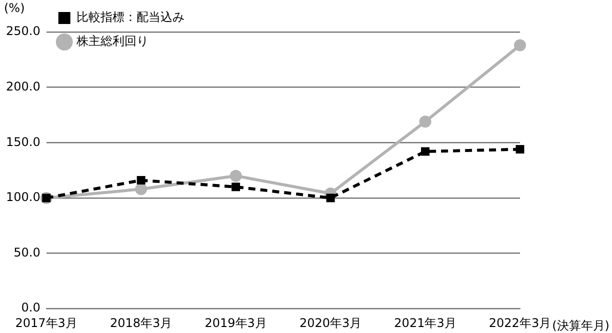 Image resolution: width=612 pixels, height=333 pixels. Describe the element at coordinates (30, 307) in the screenshot. I see `y-tick-label: 0.0` at that location.